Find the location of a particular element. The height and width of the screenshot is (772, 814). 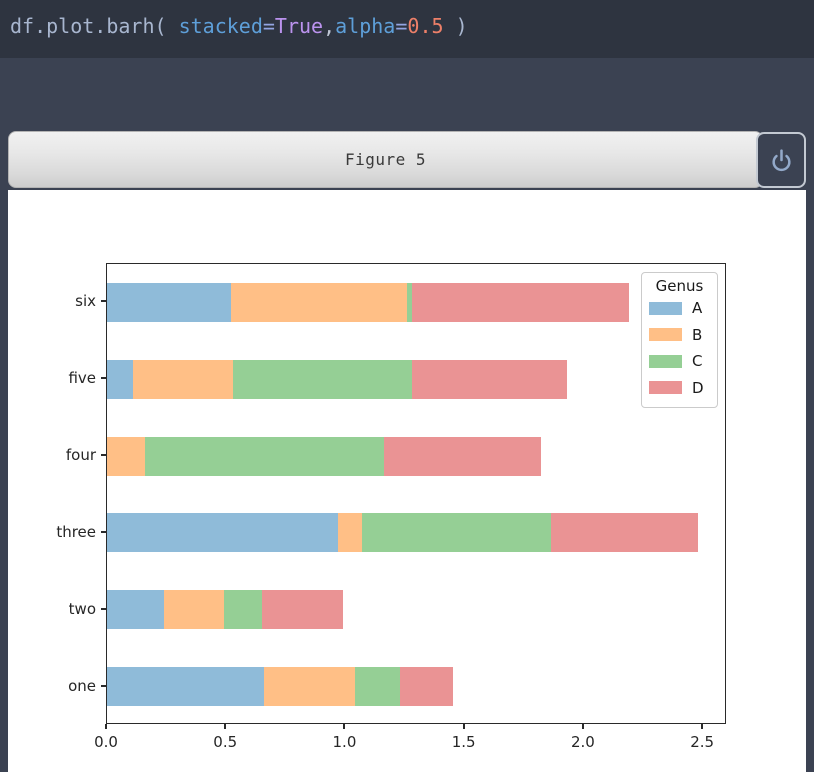

legend-title: Genus is located at coordinates (679, 286).